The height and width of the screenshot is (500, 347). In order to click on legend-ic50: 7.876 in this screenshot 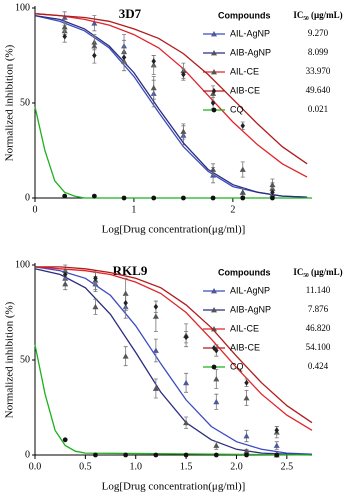, I will do `click(318, 309)`.